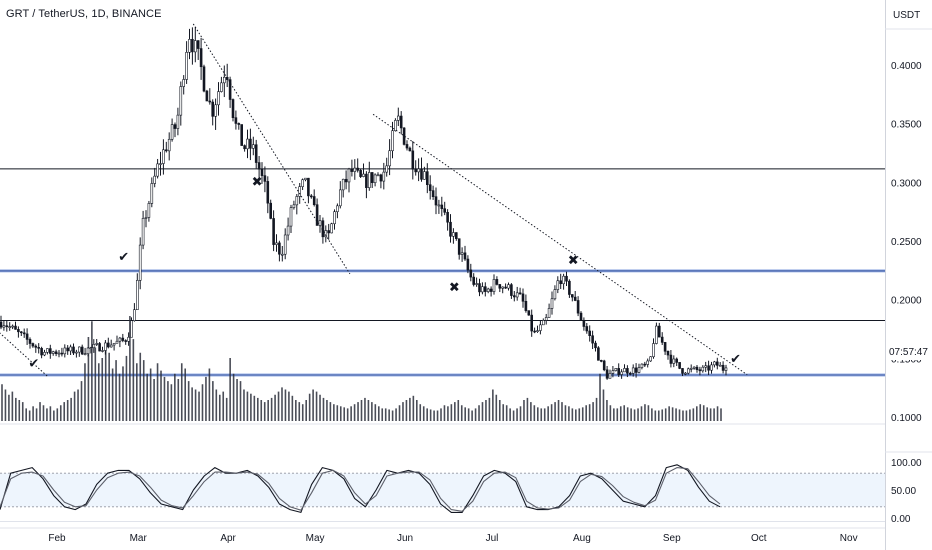 The image size is (932, 550). I want to click on time-tick-label: Oct, so click(759, 538).